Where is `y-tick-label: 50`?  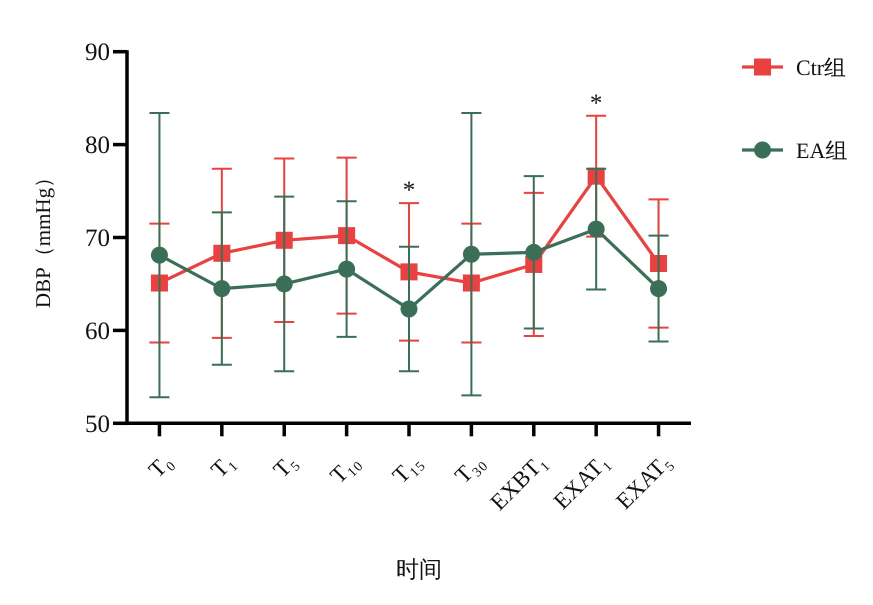
y-tick-label: 50 is located at coordinates (97, 424).